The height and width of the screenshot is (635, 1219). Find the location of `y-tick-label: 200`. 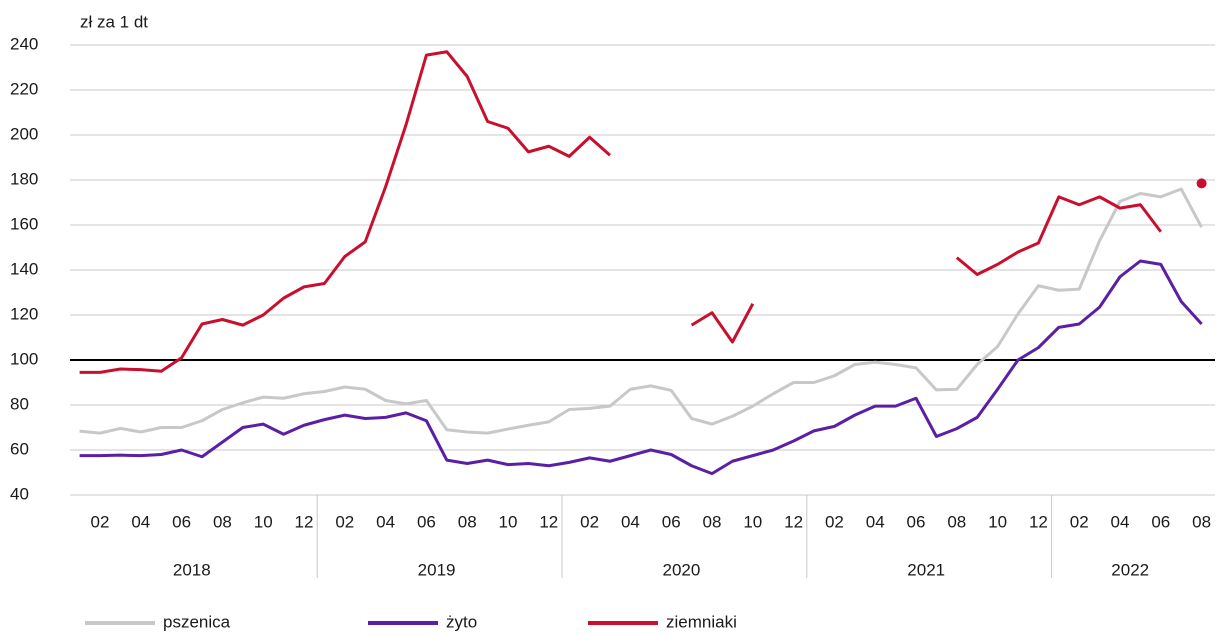

y-tick-label: 200 is located at coordinates (24, 133).